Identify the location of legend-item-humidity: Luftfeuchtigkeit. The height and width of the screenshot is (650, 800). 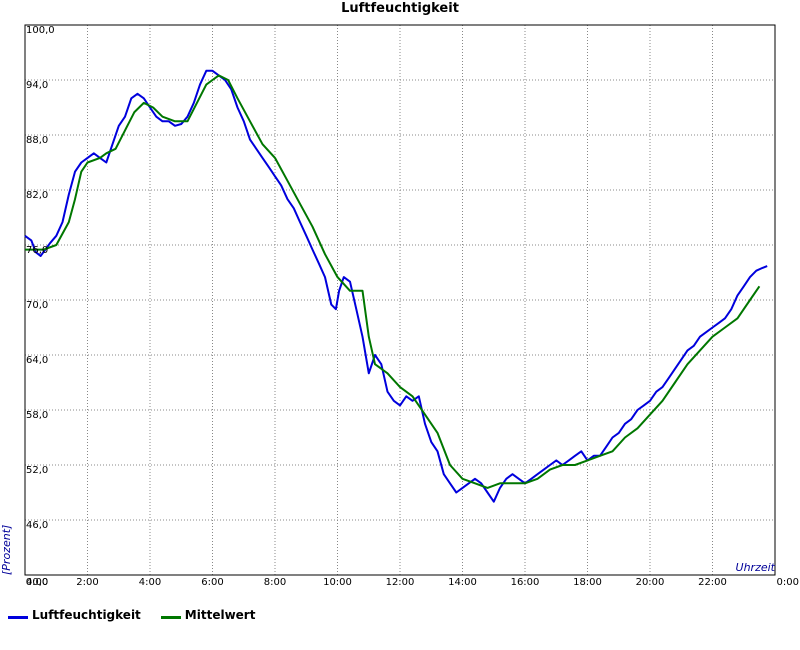
(74, 615).